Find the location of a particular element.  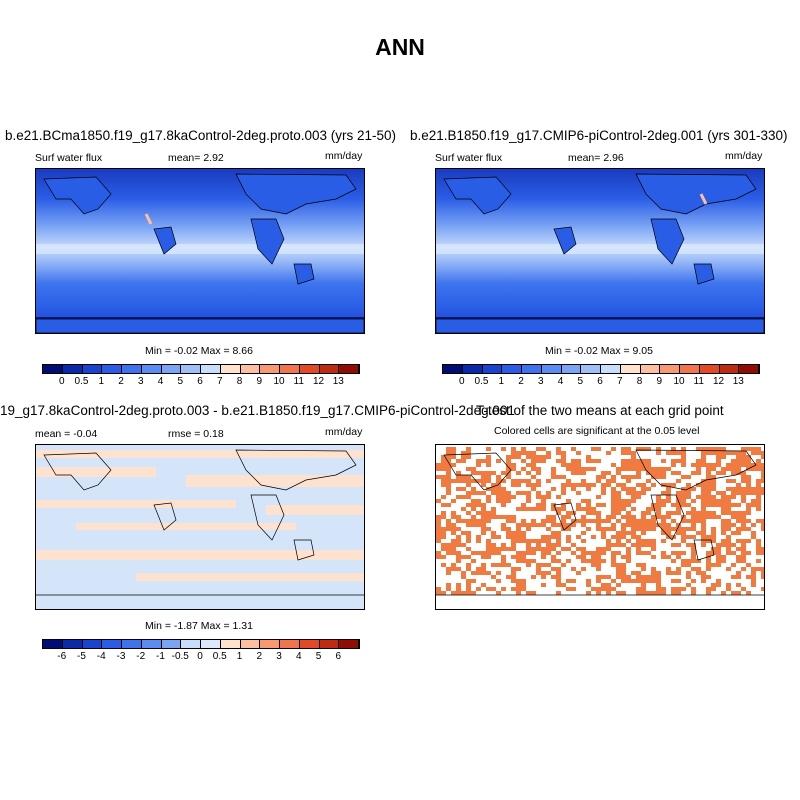

panel2-colorbar is located at coordinates (601, 369).